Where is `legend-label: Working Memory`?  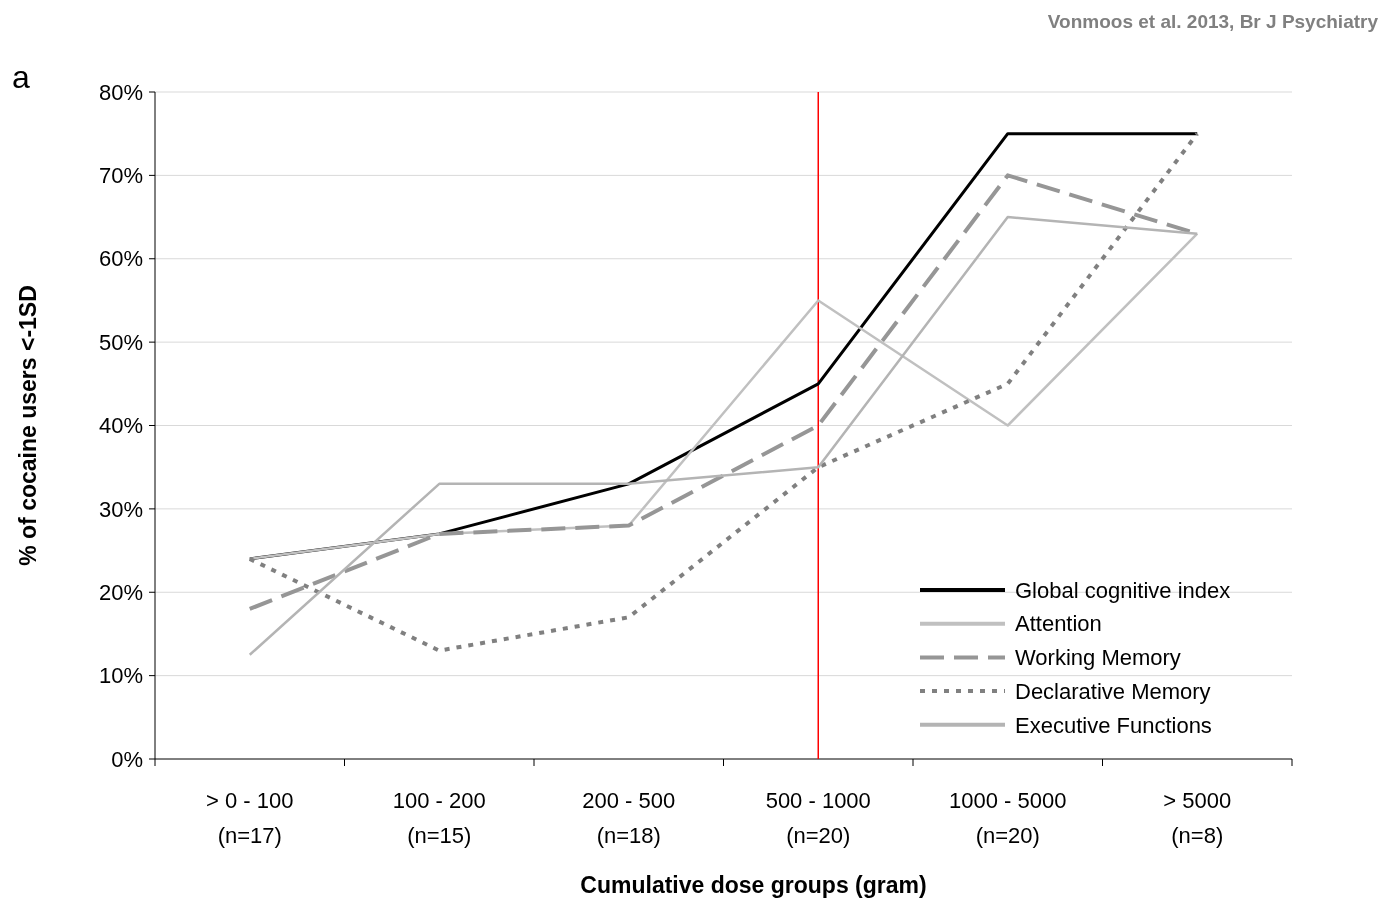 legend-label: Working Memory is located at coordinates (1098, 658).